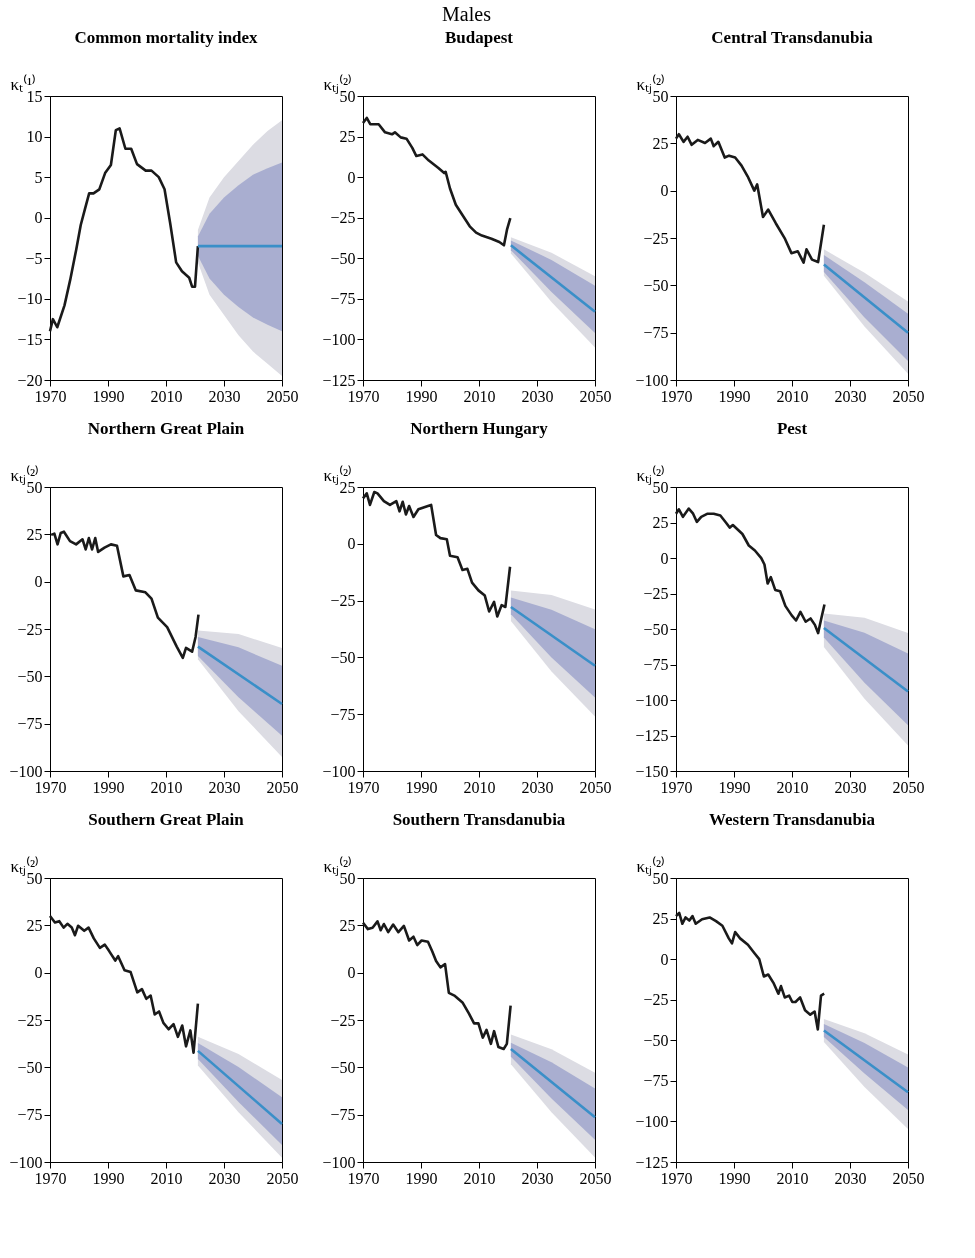 This screenshot has width=975, height=1258. What do you see at coordinates (339, 380) in the screenshot?
I see `y-tick-label: −125` at bounding box center [339, 380].